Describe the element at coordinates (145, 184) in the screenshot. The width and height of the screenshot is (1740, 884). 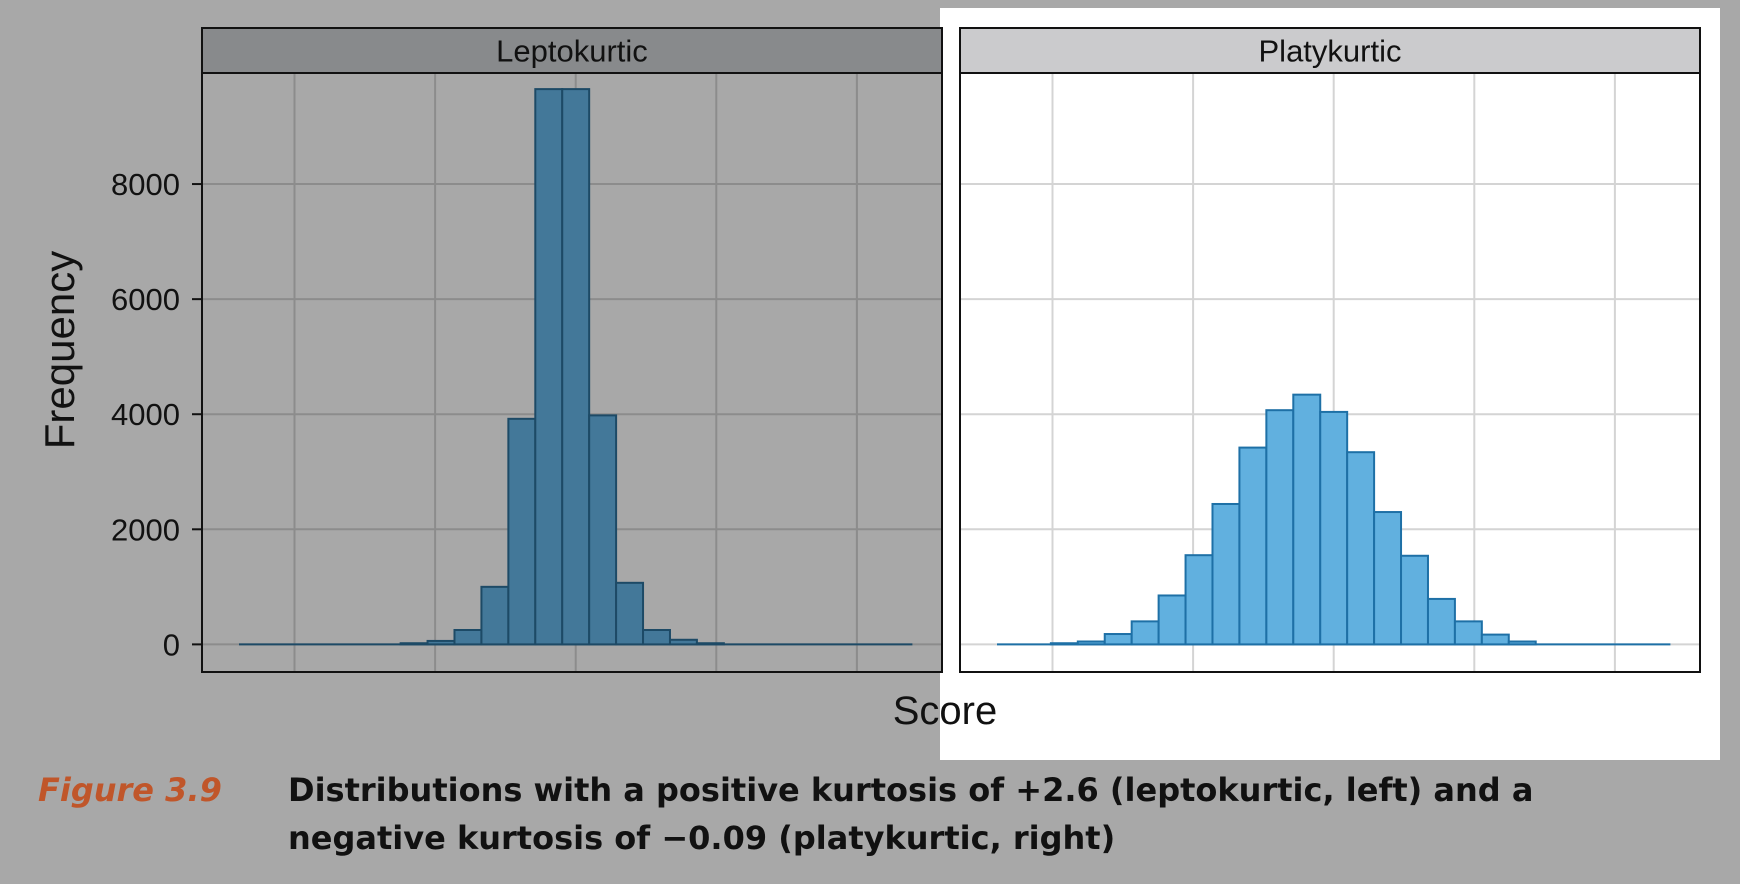
I see `y-tick-label: 8000` at that location.